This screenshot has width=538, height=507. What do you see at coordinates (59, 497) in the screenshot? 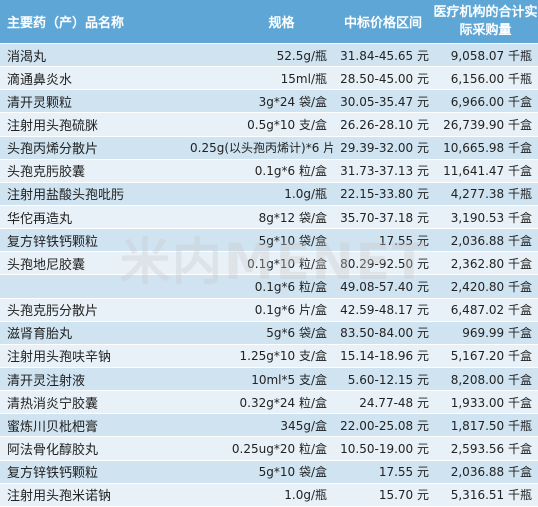
I see `drug-name-cell: 注射用头孢米诺钠` at bounding box center [59, 497].